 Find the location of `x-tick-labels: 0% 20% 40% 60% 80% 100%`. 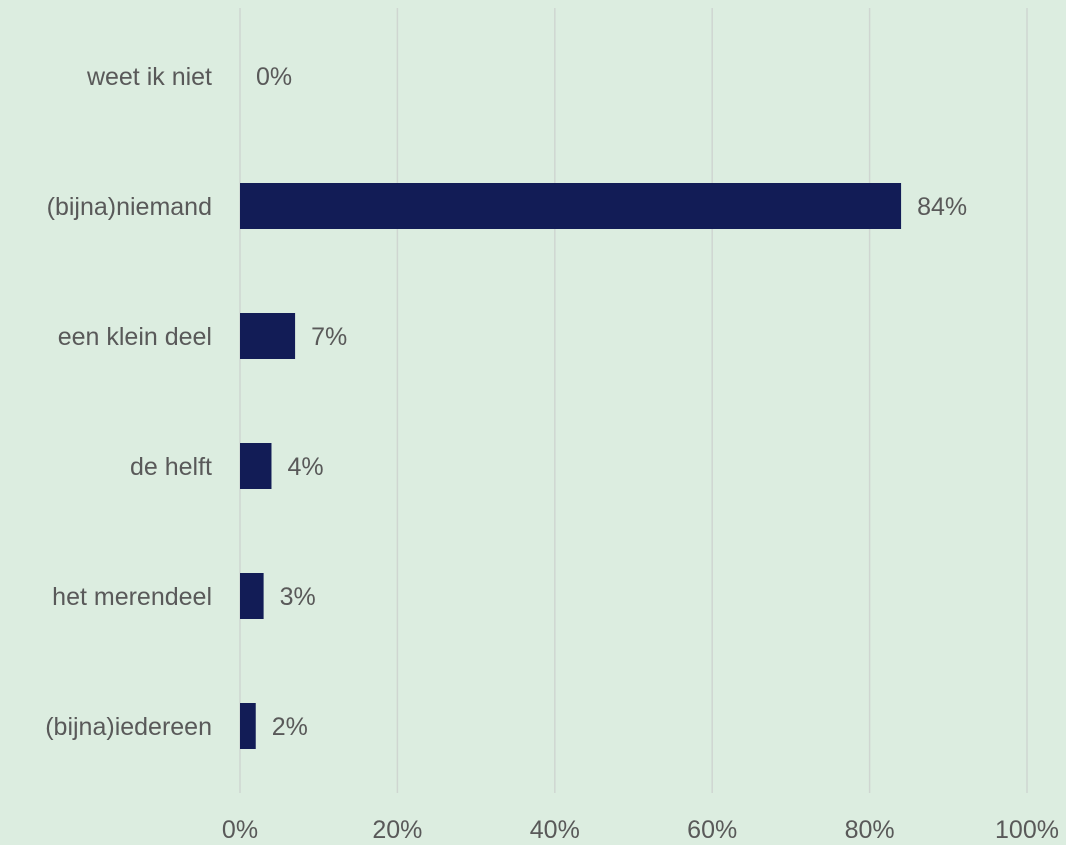

x-tick-labels: 0% 20% 40% 60% 80% 100% is located at coordinates (640, 830).